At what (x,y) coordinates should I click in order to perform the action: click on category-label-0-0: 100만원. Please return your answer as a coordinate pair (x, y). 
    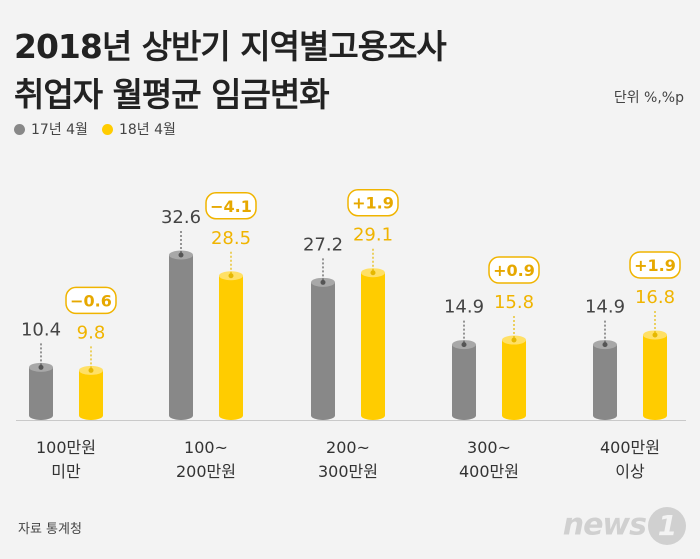
    Looking at the image, I should click on (66, 447).